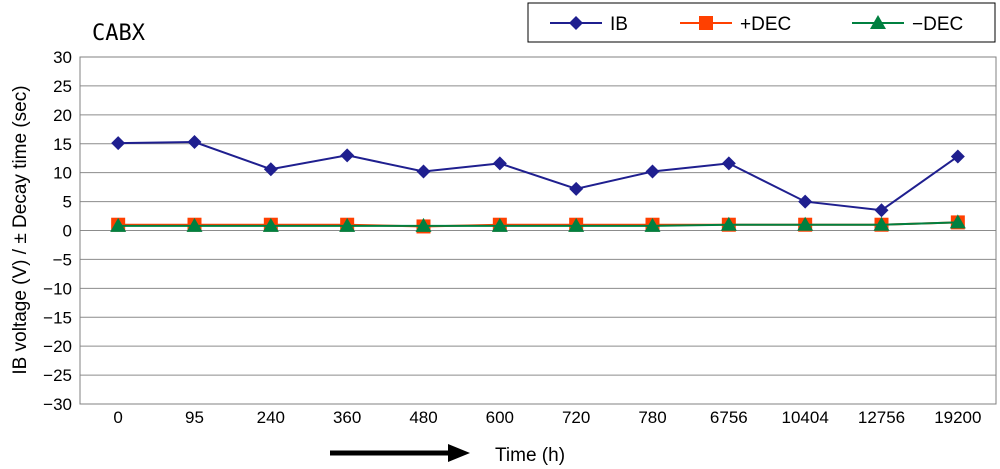 The width and height of the screenshot is (1000, 469). What do you see at coordinates (67, 231) in the screenshot?
I see `y-tick-label: 0` at bounding box center [67, 231].